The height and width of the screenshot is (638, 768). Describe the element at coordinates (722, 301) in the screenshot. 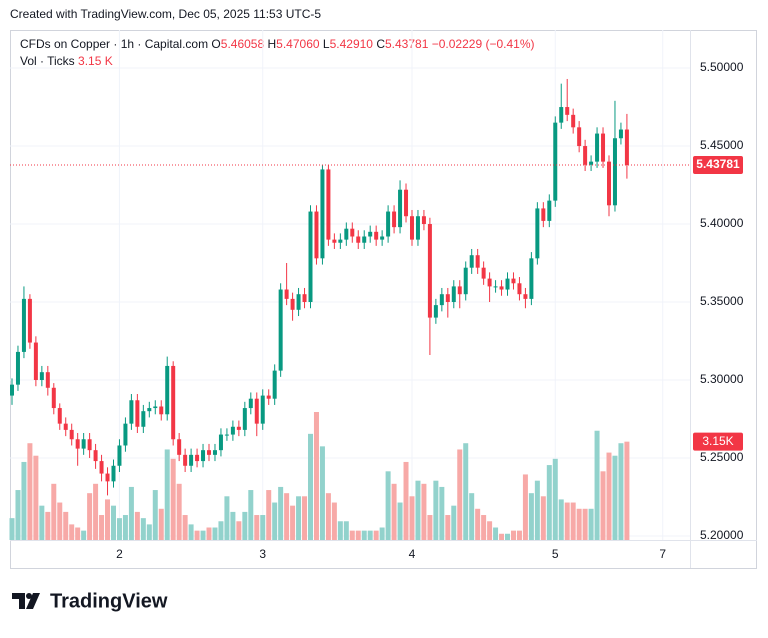

I see `y-tick-label: 5.35000` at that location.